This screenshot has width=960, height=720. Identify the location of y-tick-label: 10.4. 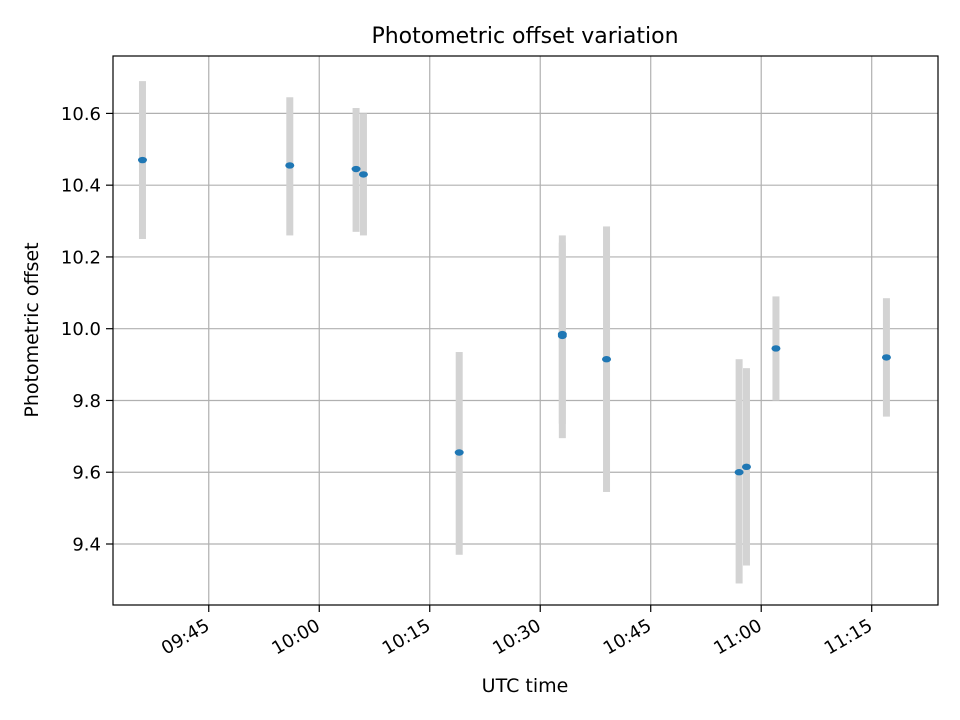
(81, 186).